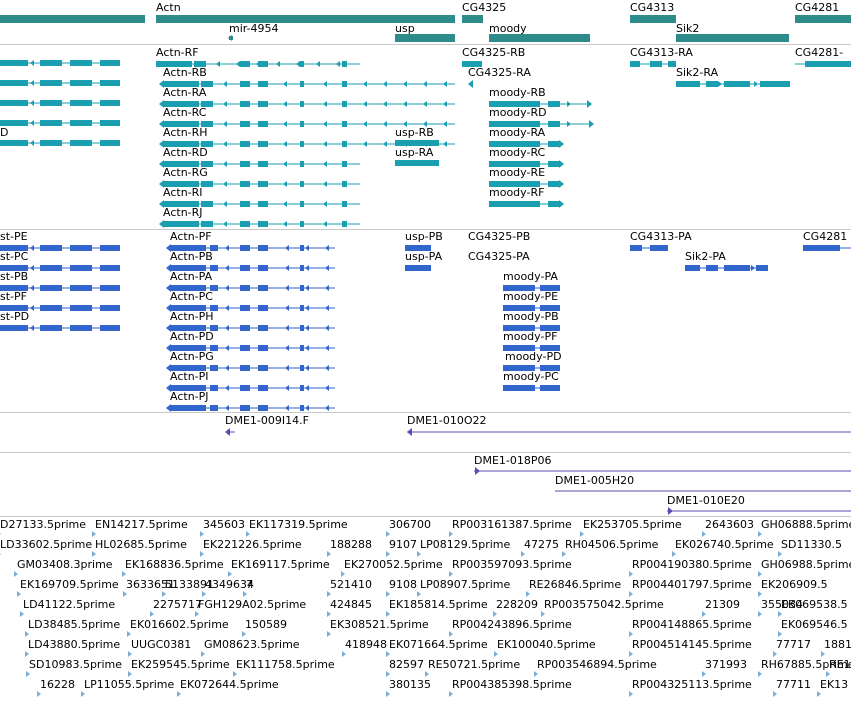 The image size is (851, 701). What do you see at coordinates (366, 644) in the screenshot?
I see `est-label: 418948` at bounding box center [366, 644].